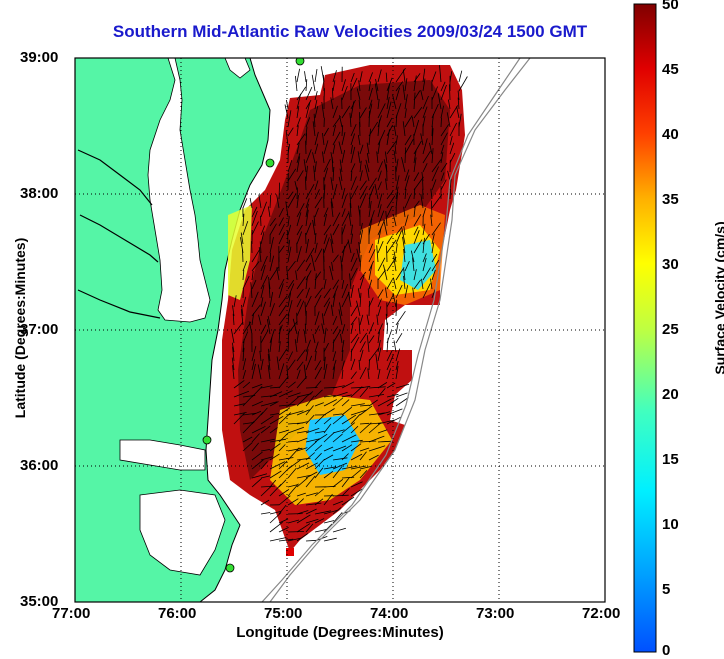  I want to click on colorbar-tick-label: 35, so click(670, 199).